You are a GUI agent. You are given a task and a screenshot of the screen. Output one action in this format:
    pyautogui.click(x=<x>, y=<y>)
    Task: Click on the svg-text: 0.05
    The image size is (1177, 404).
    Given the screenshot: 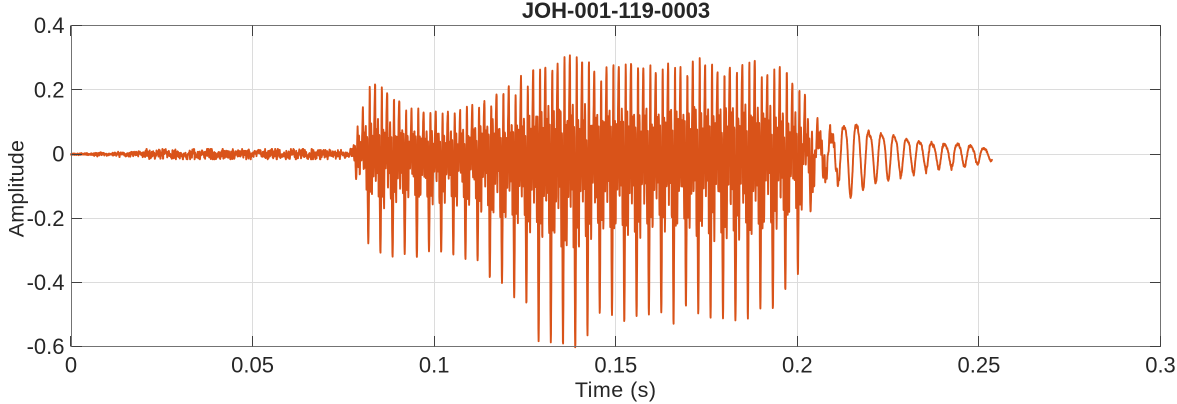 What is the action you would take?
    pyautogui.click(x=252, y=365)
    